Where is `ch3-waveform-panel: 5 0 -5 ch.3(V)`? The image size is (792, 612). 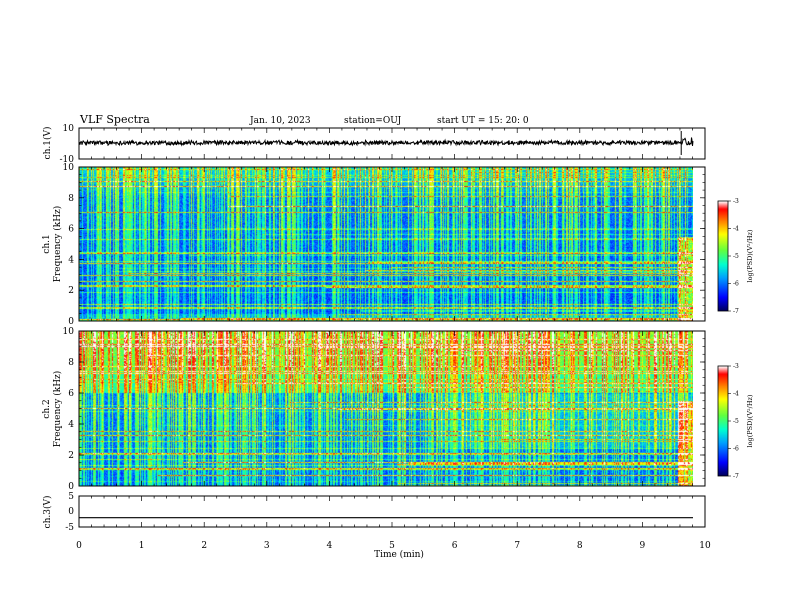
ch3-waveform-panel: 5 0 -5 ch.3(V) is located at coordinates (374, 512).